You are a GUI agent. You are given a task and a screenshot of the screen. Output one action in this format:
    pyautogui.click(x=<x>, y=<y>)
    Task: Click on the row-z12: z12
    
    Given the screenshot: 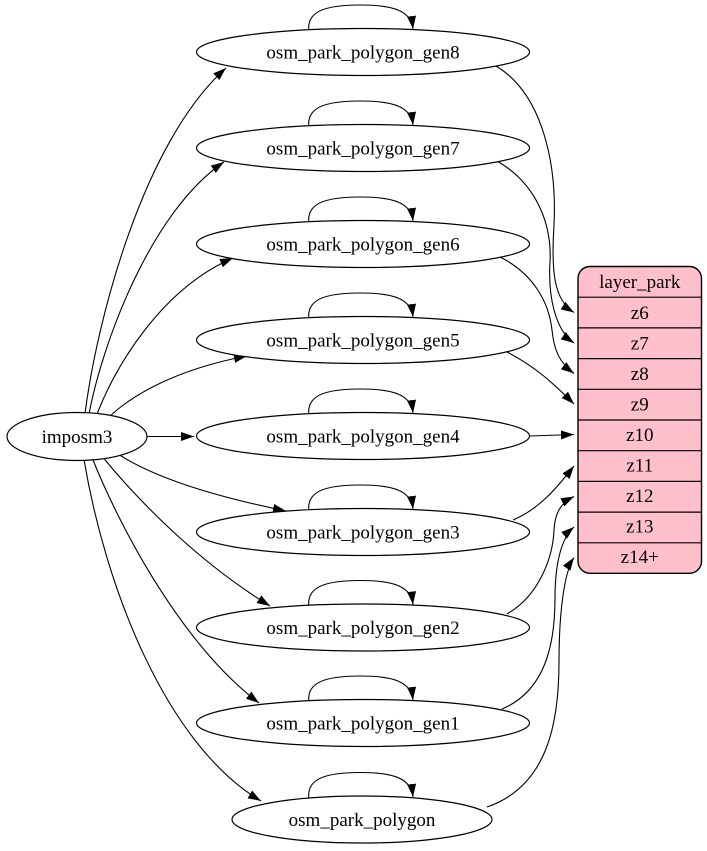 What is the action you would take?
    pyautogui.click(x=639, y=496)
    